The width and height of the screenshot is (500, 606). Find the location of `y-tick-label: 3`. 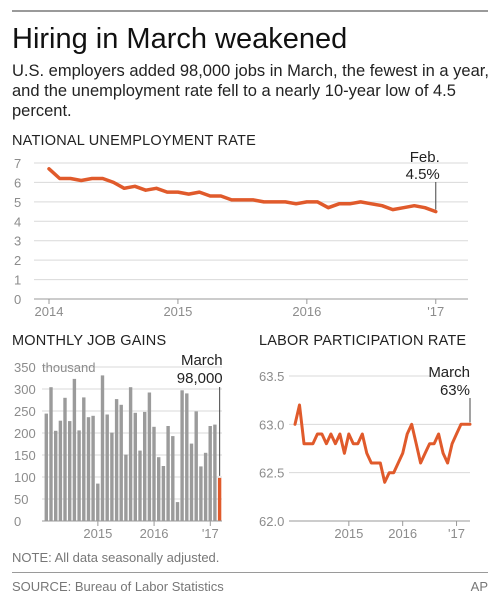

y-tick-label: 3 is located at coordinates (17, 241).